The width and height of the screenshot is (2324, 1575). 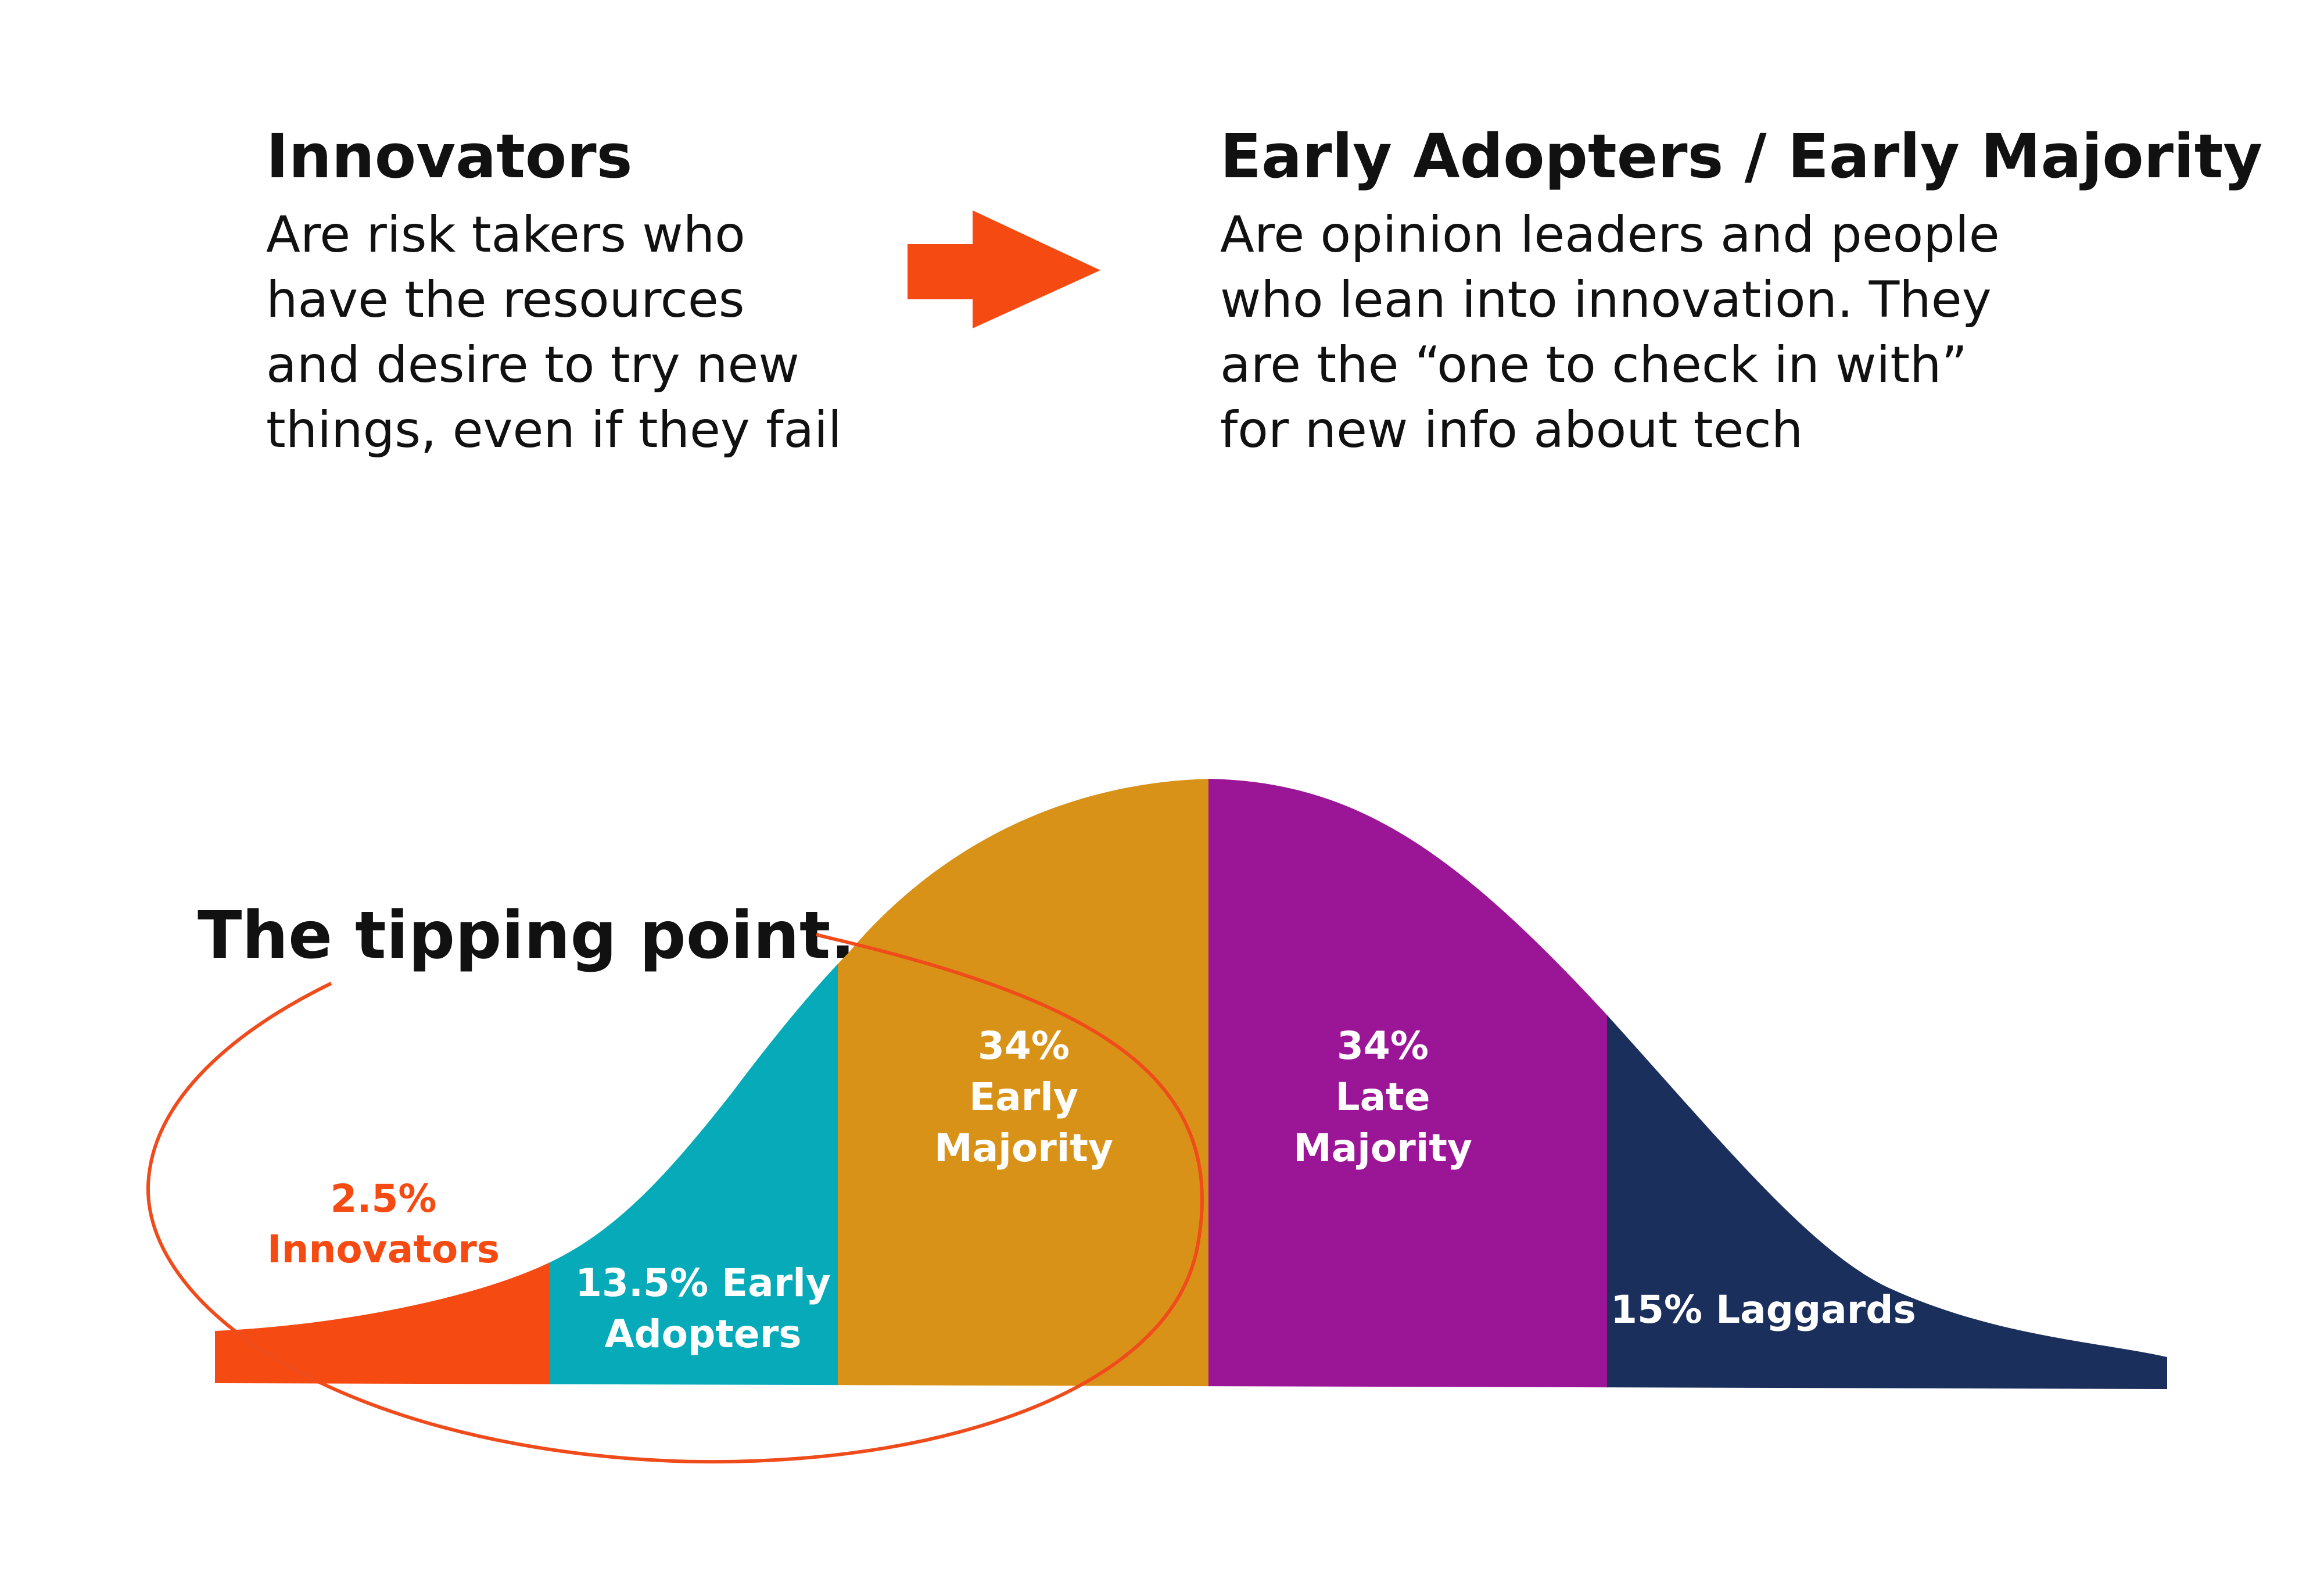 What do you see at coordinates (1382, 1148) in the screenshot?
I see `label-late-majority-line3: Majority` at bounding box center [1382, 1148].